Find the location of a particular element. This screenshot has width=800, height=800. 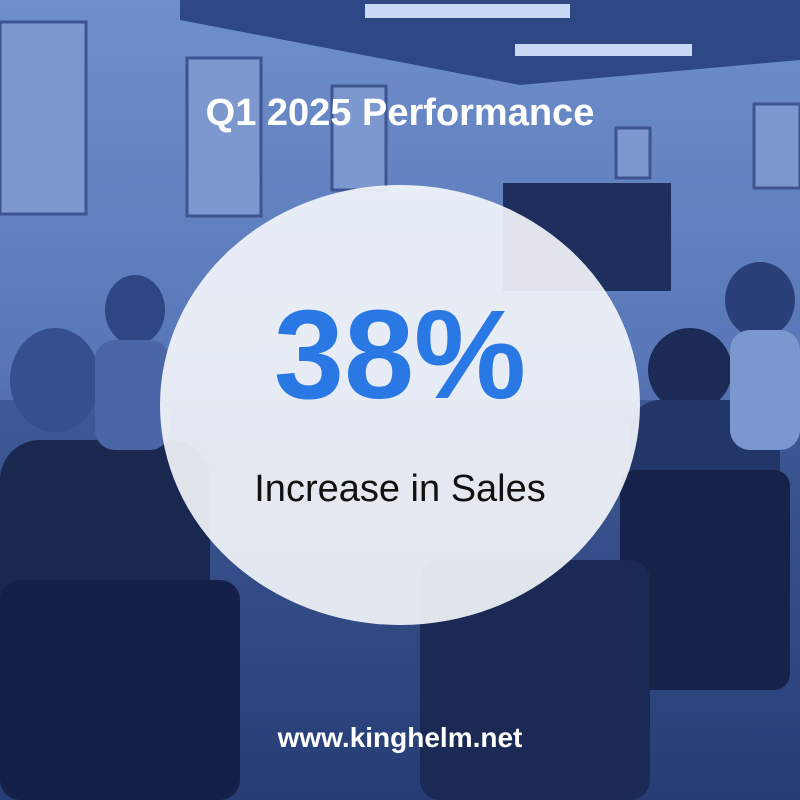

website-url: www.kinghelm.net is located at coordinates (400, 737).